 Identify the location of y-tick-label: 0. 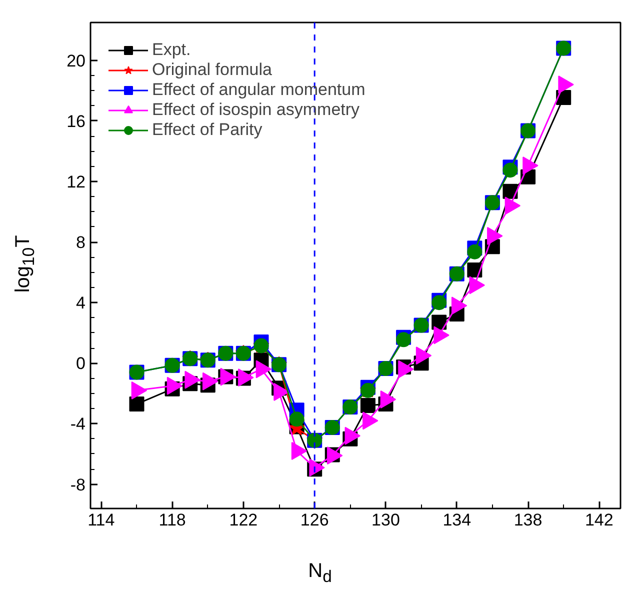
(81, 364).